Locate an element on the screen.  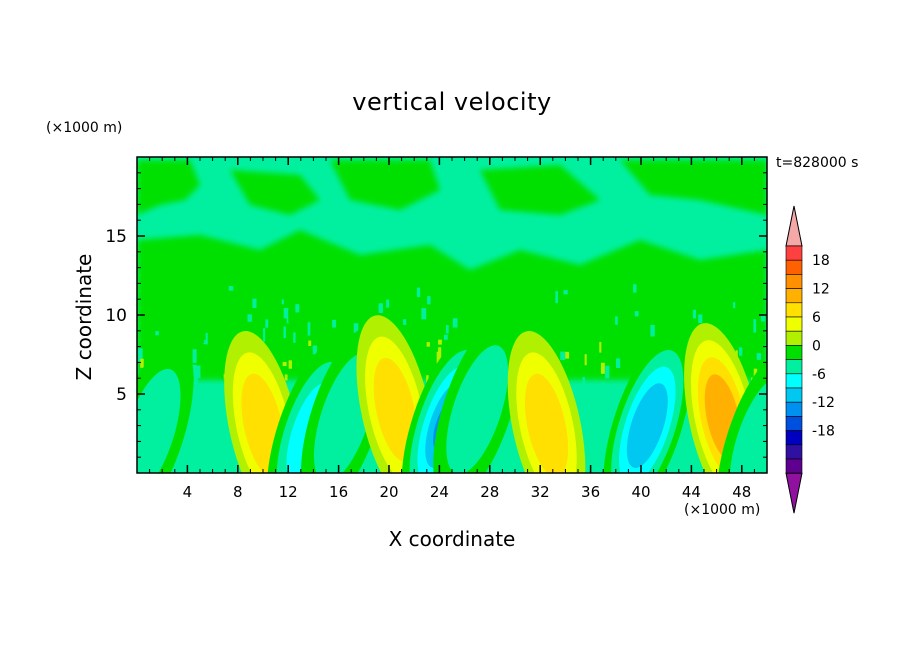
x-tick-label: 20 is located at coordinates (388, 492).